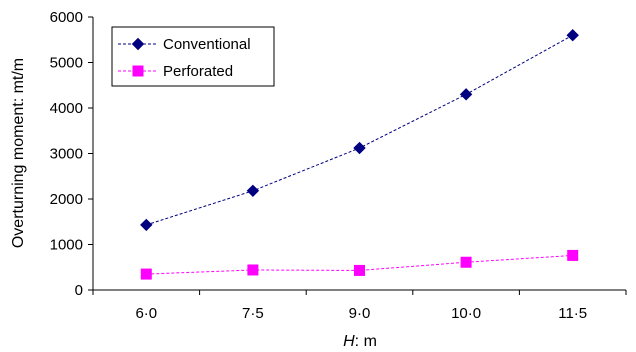 The width and height of the screenshot is (636, 352). I want to click on legend: Conventional Perforated, so click(193, 56).